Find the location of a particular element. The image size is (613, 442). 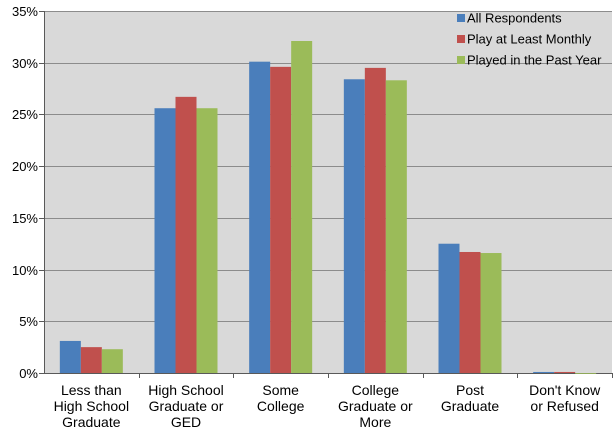

x-tick-label: College Graduate or More is located at coordinates (375, 406).